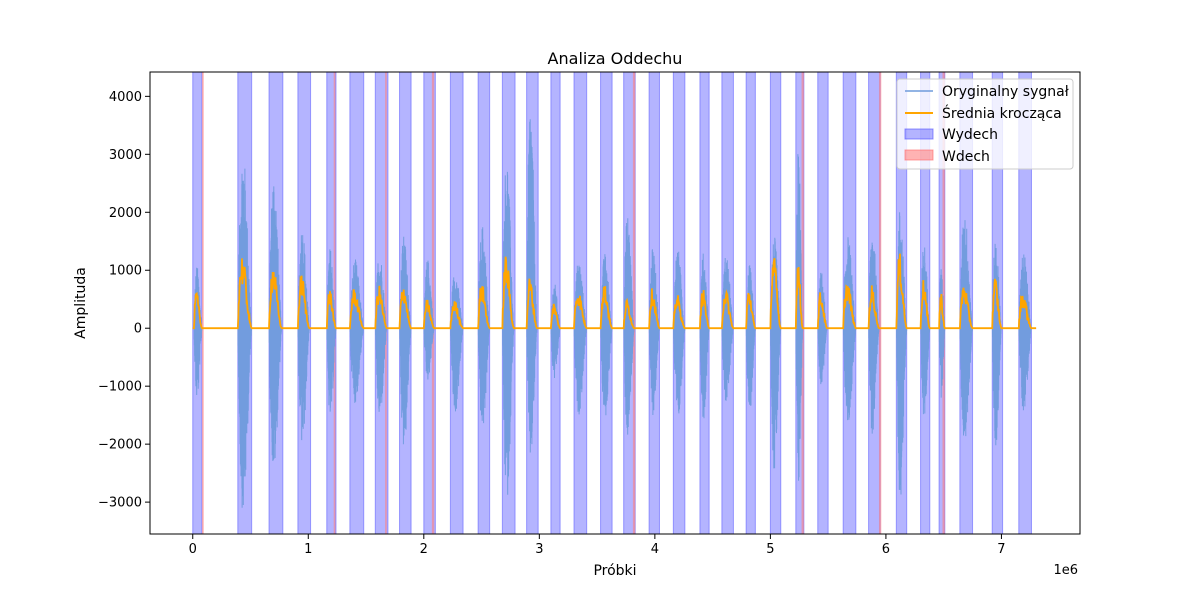 This screenshot has width=1200, height=600. What do you see at coordinates (120, 445) in the screenshot?
I see `y-tick-label: −2000` at bounding box center [120, 445].